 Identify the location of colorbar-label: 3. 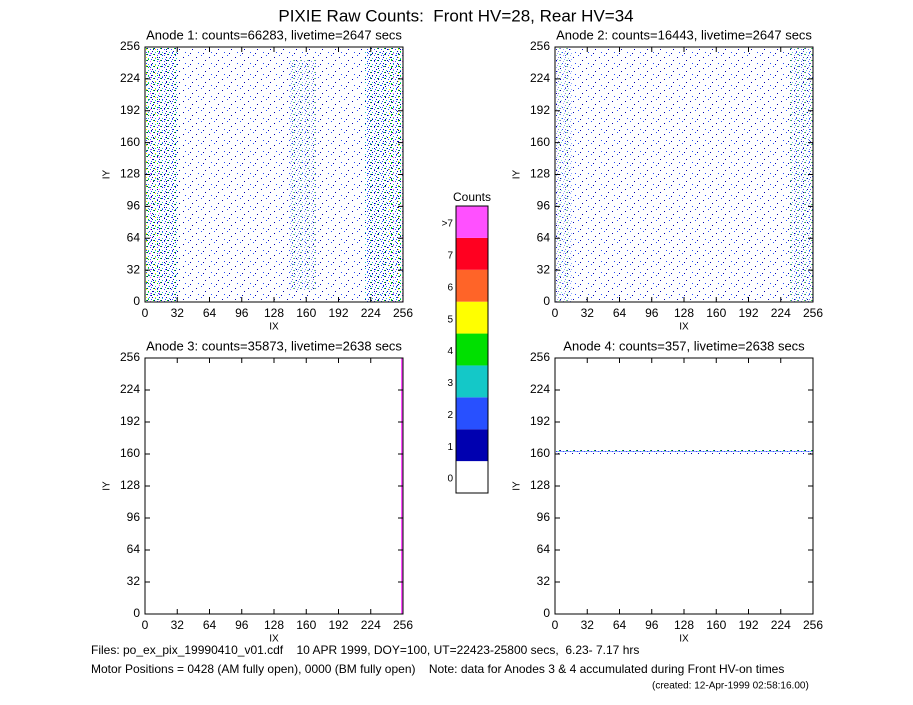
(450, 383).